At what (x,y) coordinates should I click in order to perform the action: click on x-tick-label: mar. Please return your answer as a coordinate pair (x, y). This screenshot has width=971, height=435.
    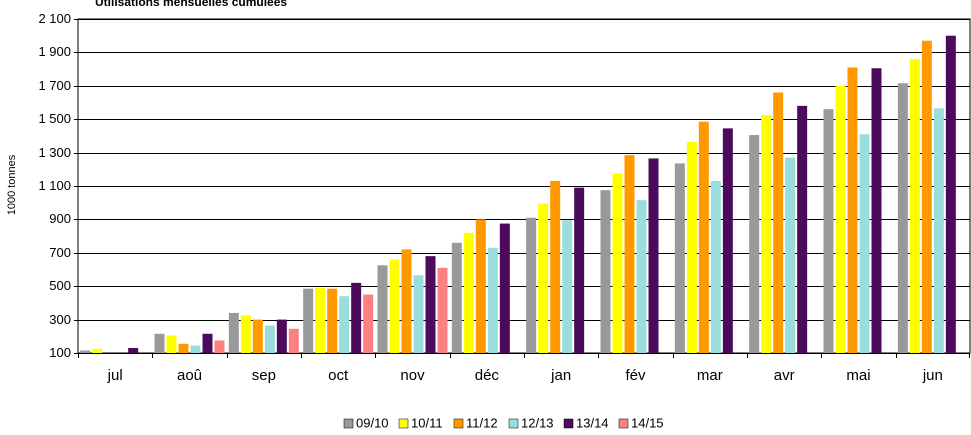
    Looking at the image, I should click on (710, 375).